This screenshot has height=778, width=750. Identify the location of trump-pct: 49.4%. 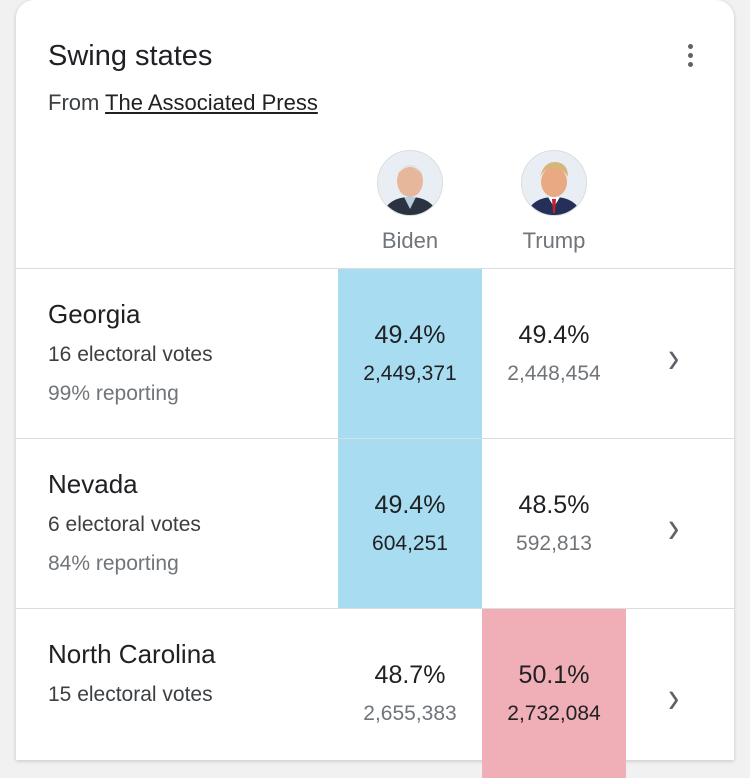
(554, 335).